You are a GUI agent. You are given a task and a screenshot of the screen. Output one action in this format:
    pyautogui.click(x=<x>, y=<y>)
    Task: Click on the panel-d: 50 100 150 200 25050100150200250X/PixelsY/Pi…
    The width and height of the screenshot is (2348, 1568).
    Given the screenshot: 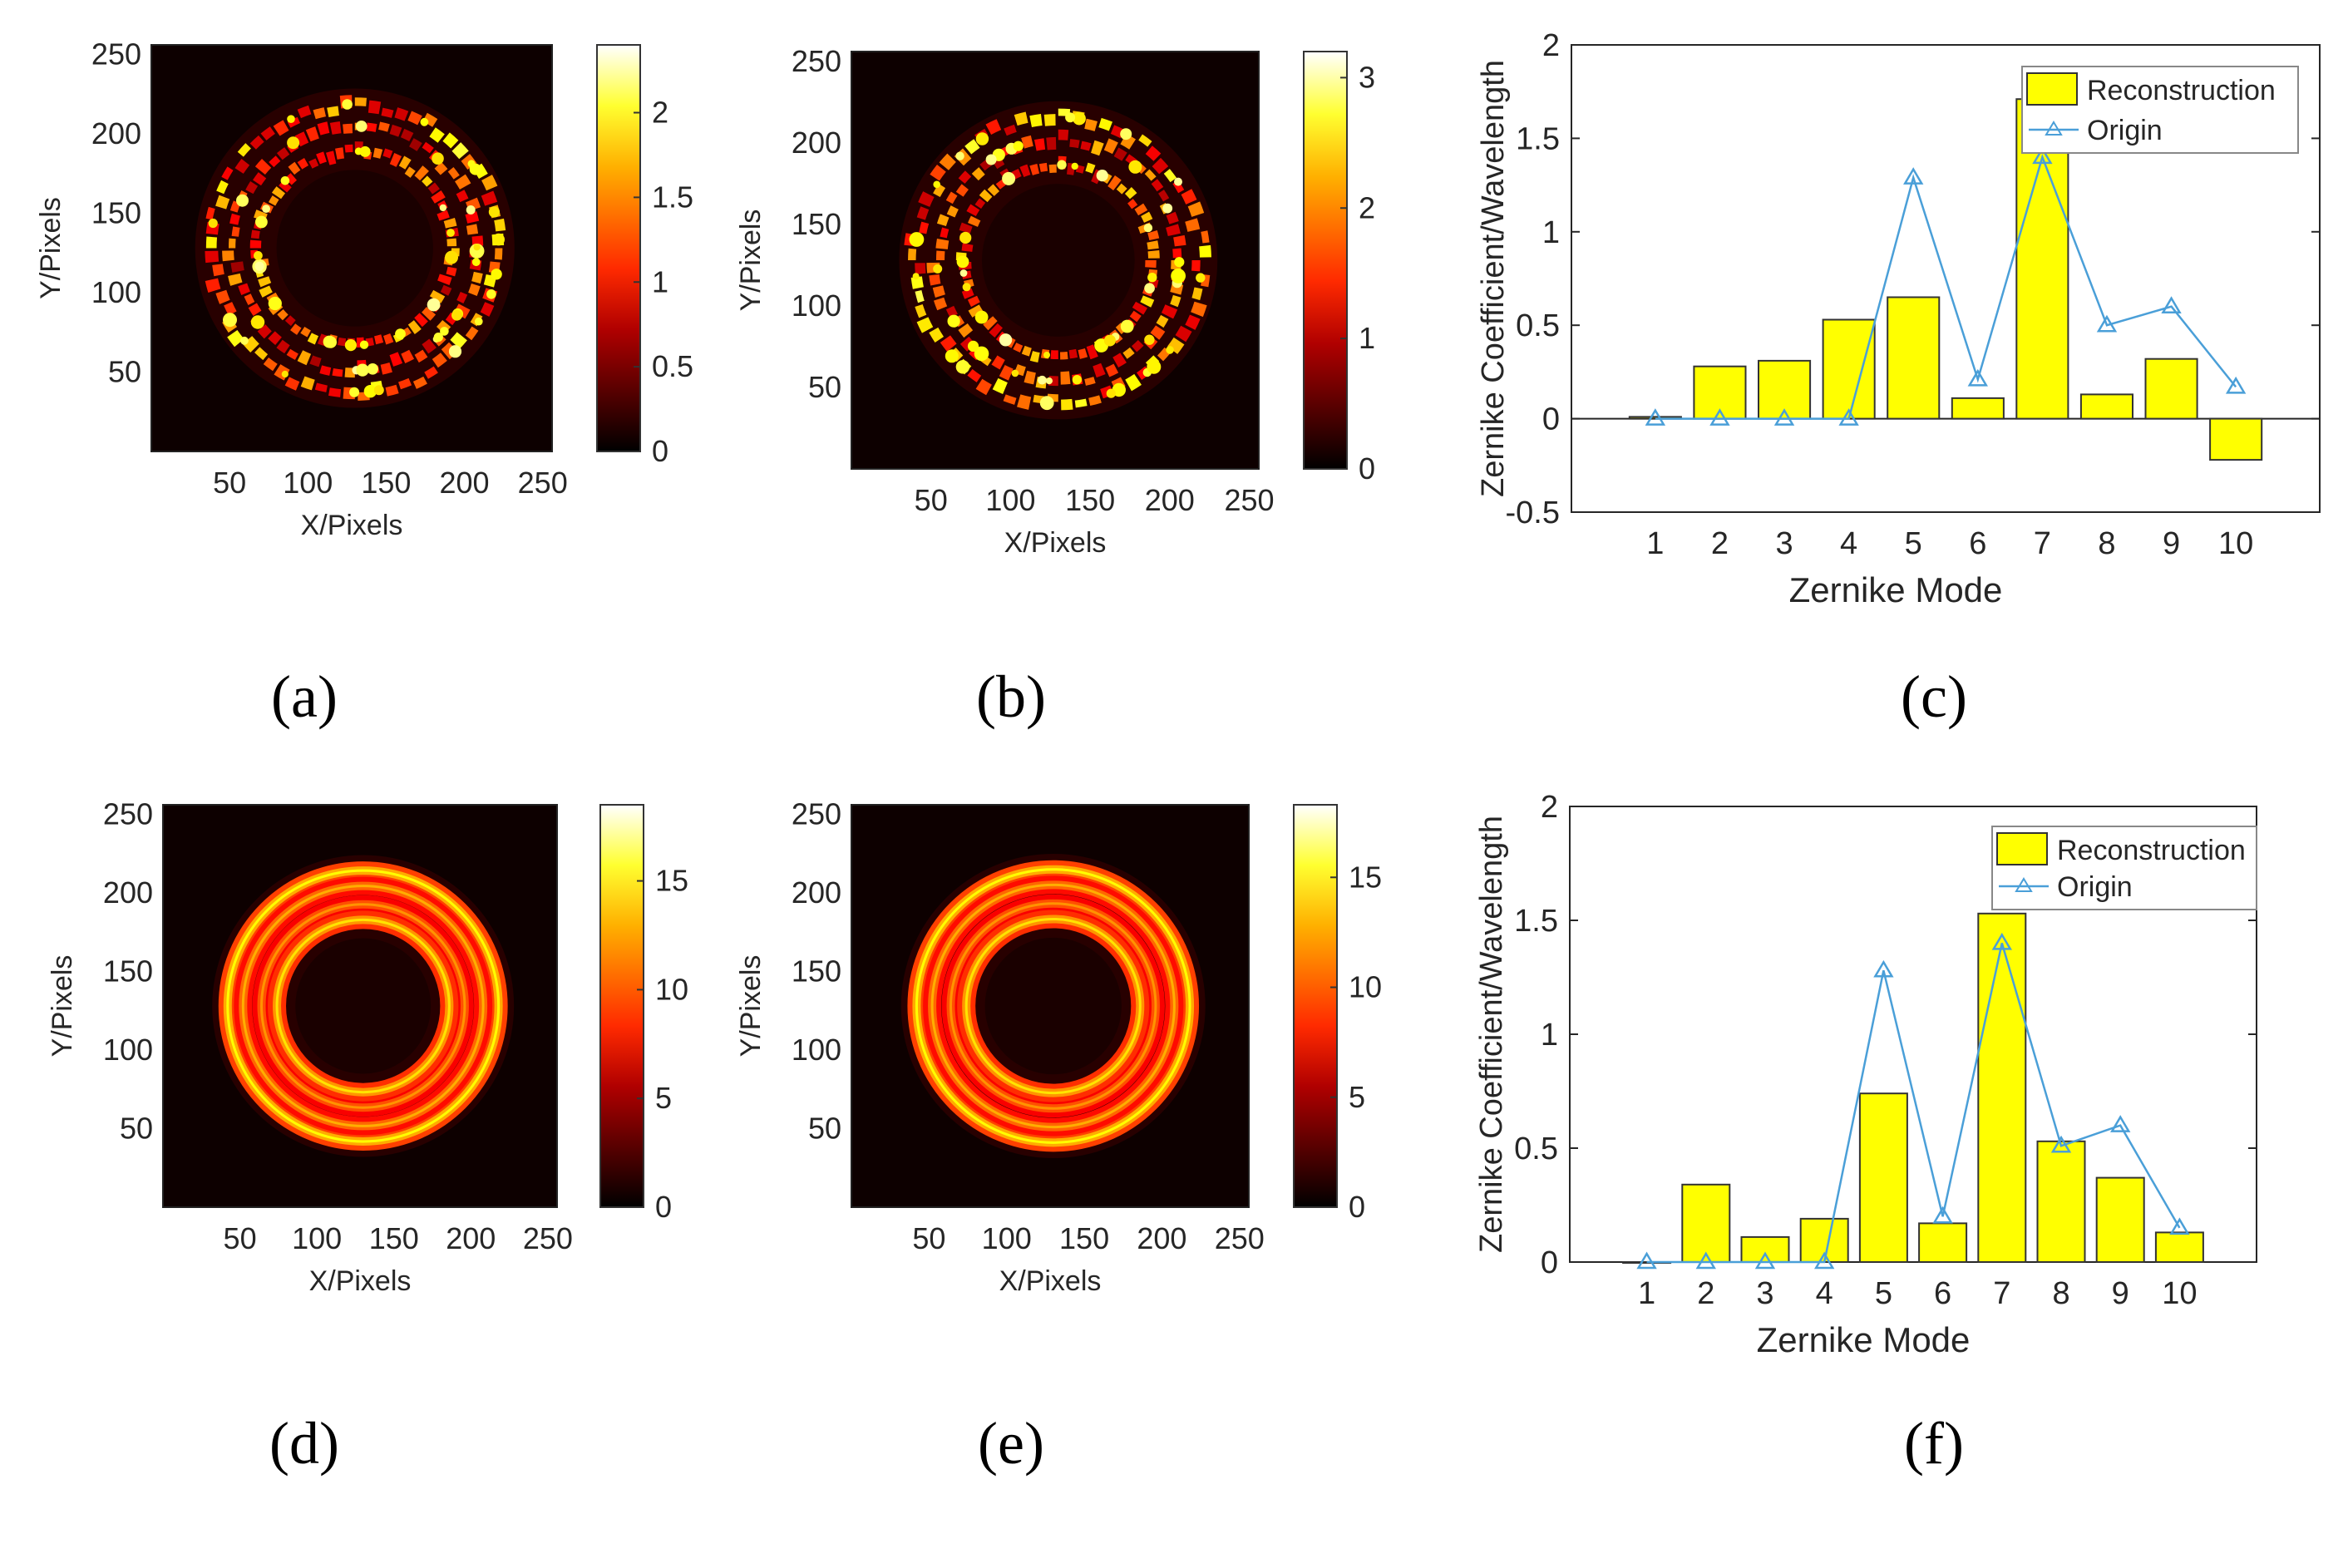 What is the action you would take?
    pyautogui.click(x=367, y=1046)
    